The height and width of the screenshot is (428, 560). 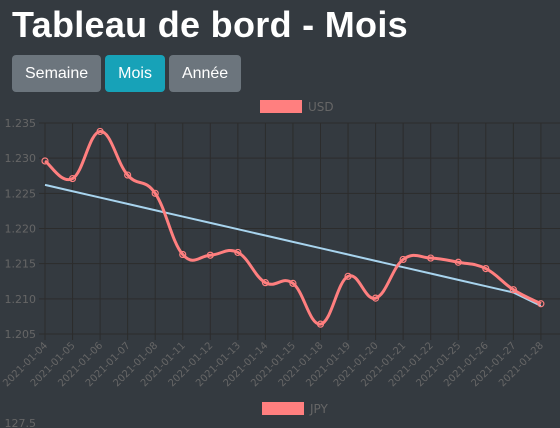 What do you see at coordinates (281, 106) in the screenshot?
I see `usd-legend-swatch` at bounding box center [281, 106].